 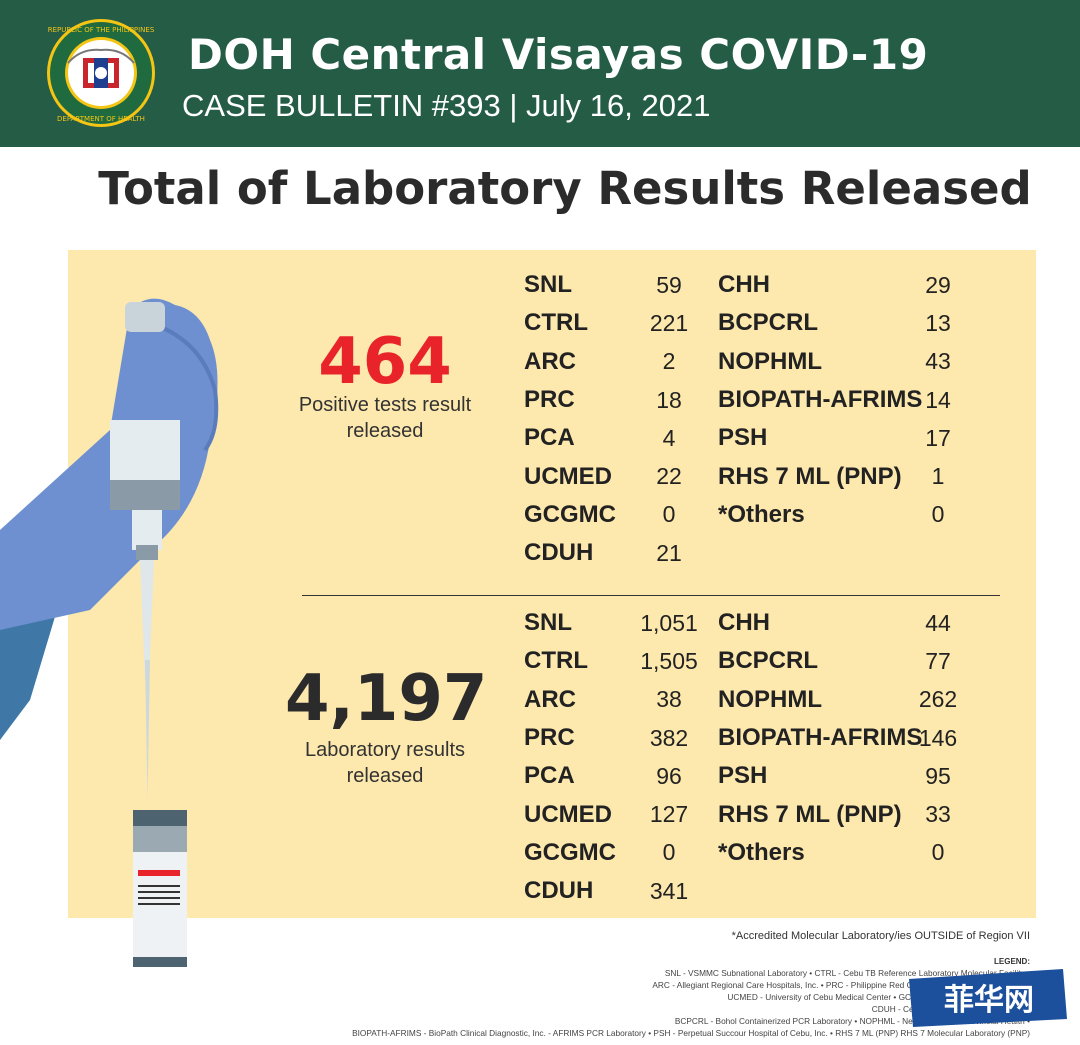 What do you see at coordinates (669, 437) in the screenshot?
I see `lab-count: 4` at bounding box center [669, 437].